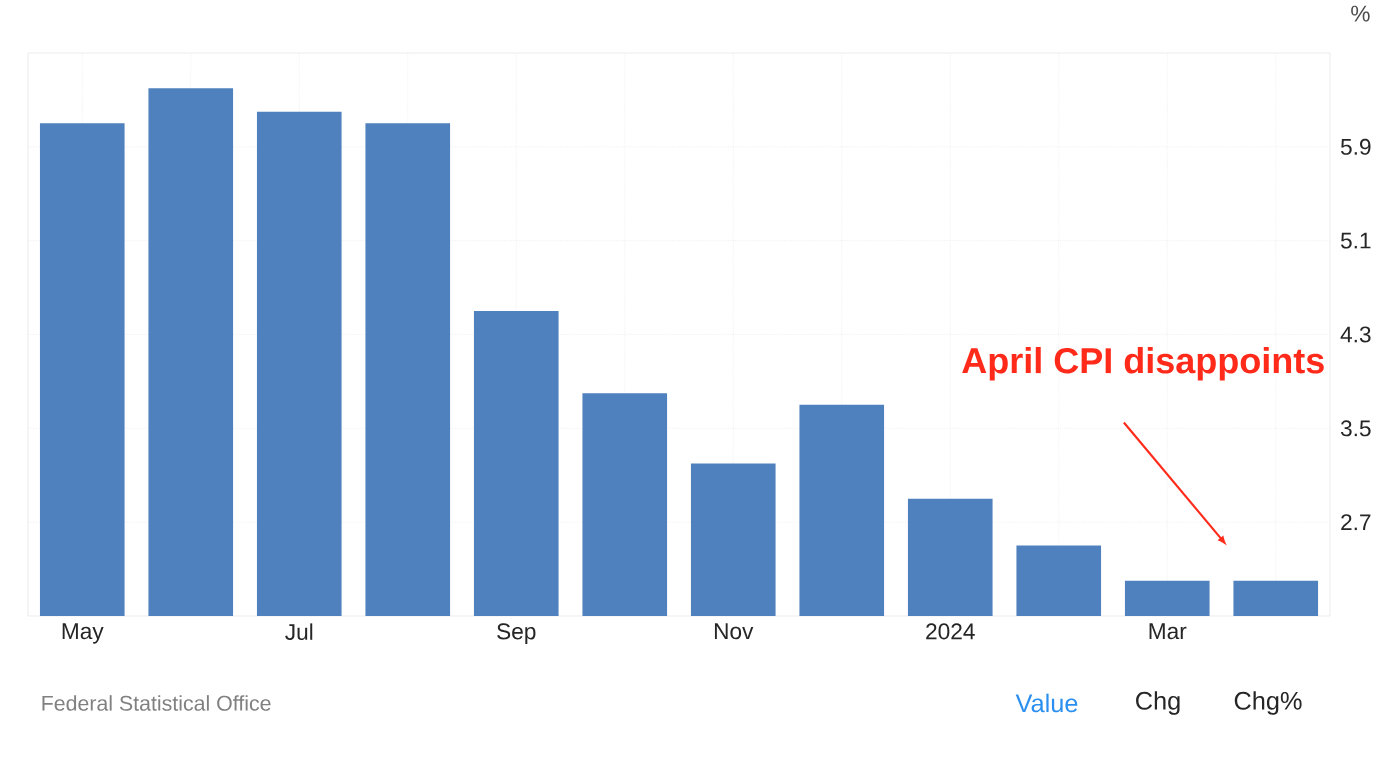 This screenshot has height=764, width=1379. What do you see at coordinates (1355, 146) in the screenshot?
I see `y-tick-label: 5.9` at bounding box center [1355, 146].